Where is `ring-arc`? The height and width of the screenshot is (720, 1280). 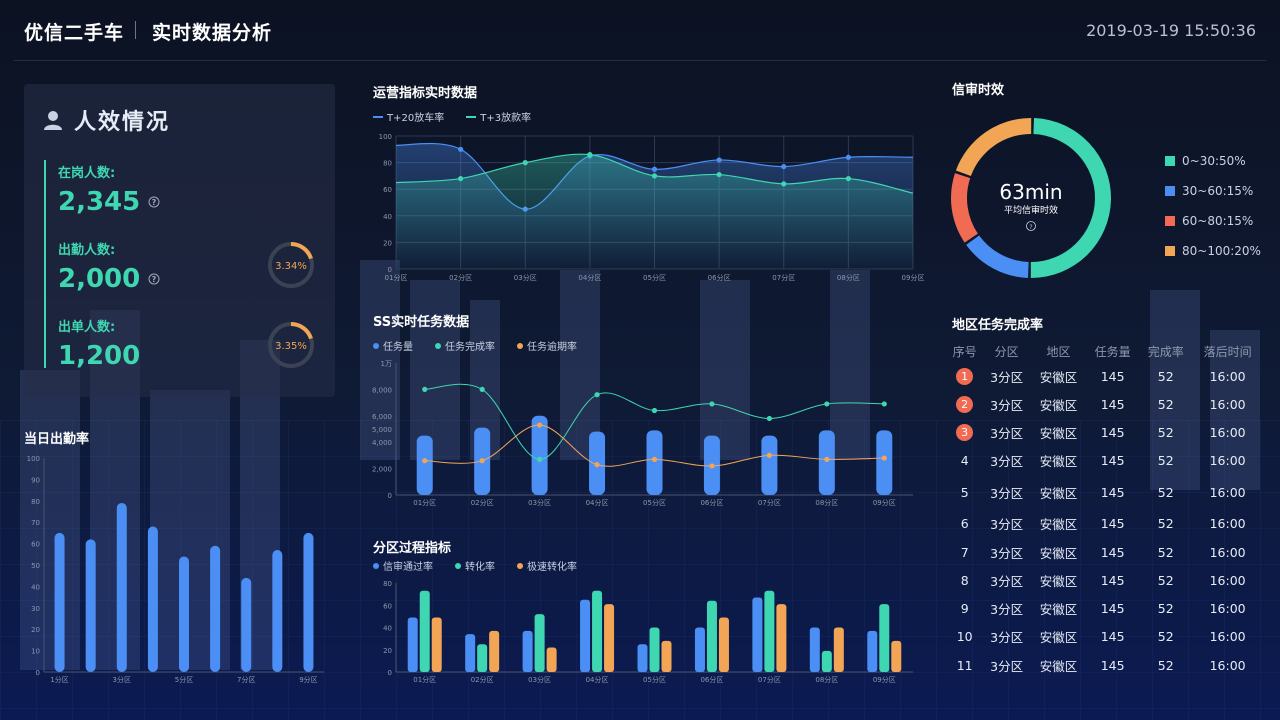 ring-arc is located at coordinates (291, 265).